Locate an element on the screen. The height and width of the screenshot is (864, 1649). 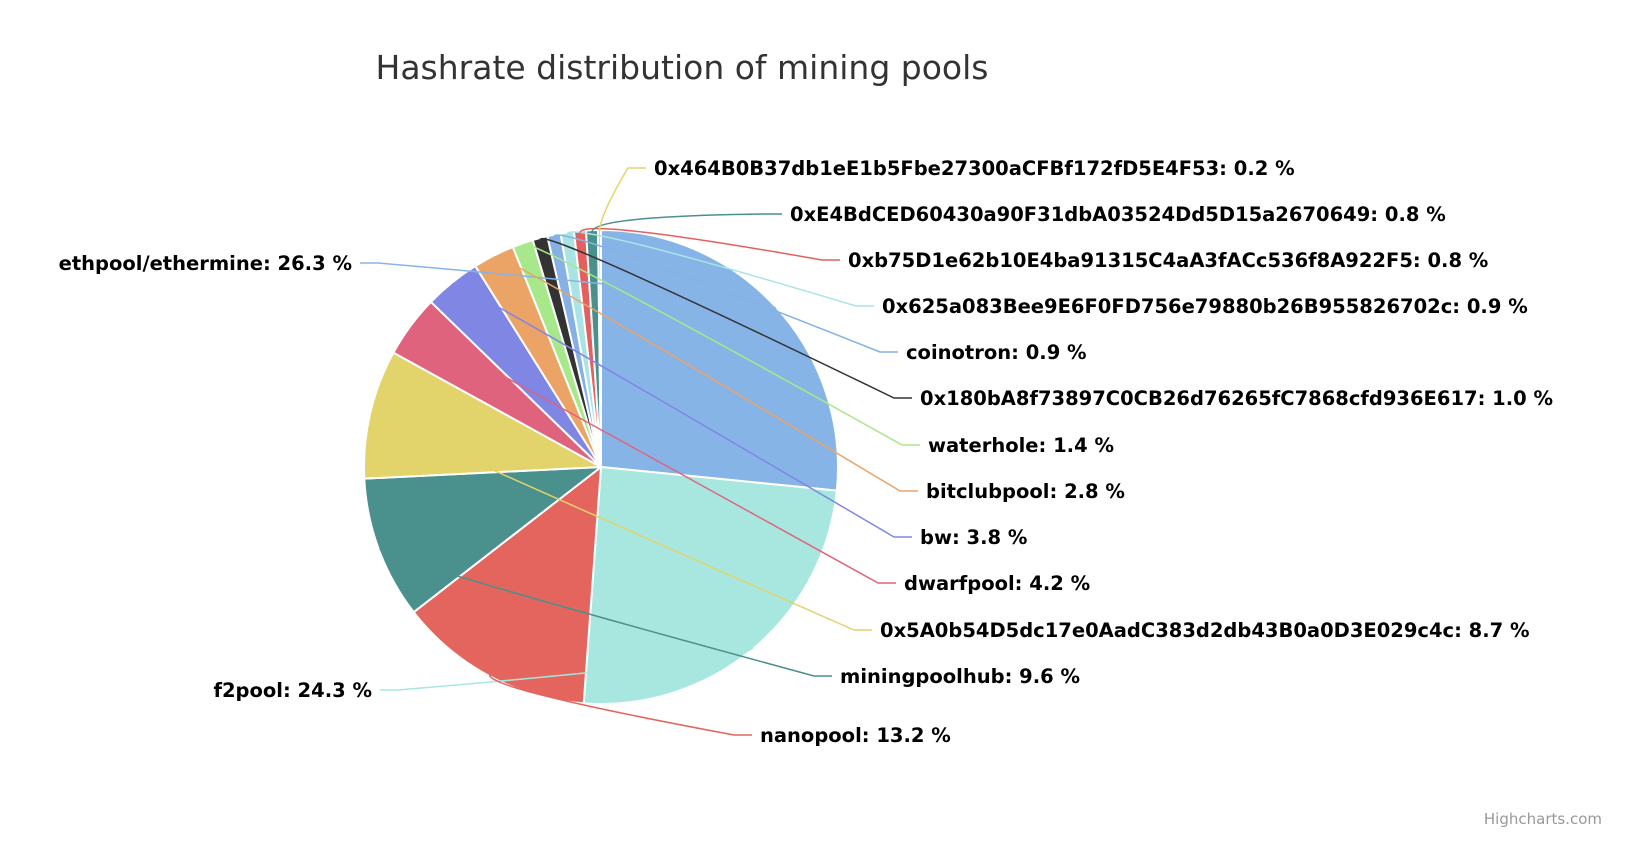
data-label: miningpoolhub: 9.6 % is located at coordinates (960, 676).